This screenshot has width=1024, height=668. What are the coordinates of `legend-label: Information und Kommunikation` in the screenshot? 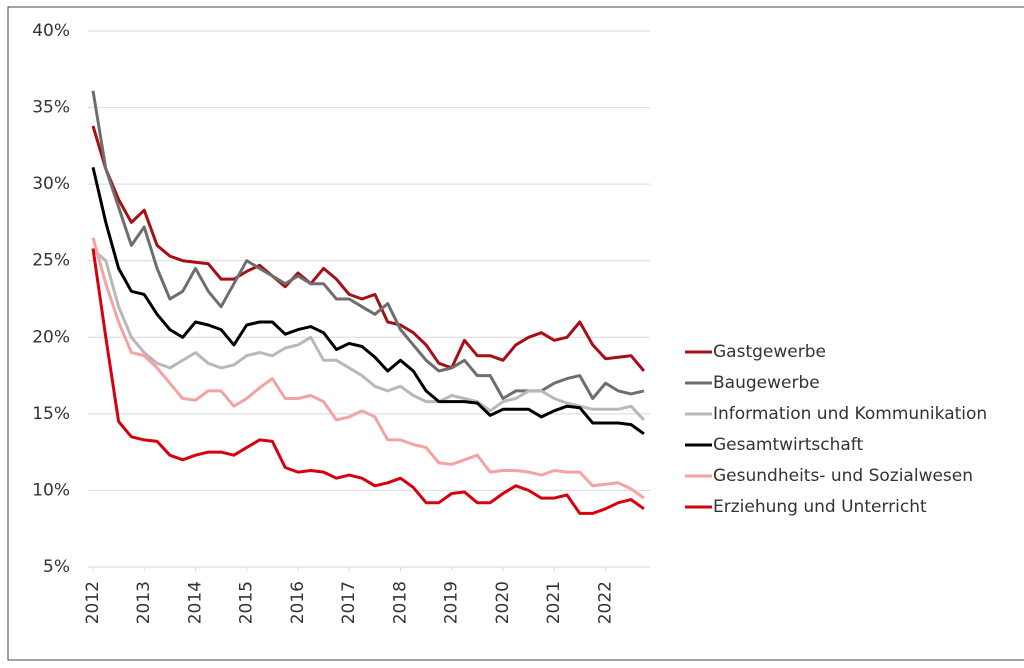 It's located at (850, 414).